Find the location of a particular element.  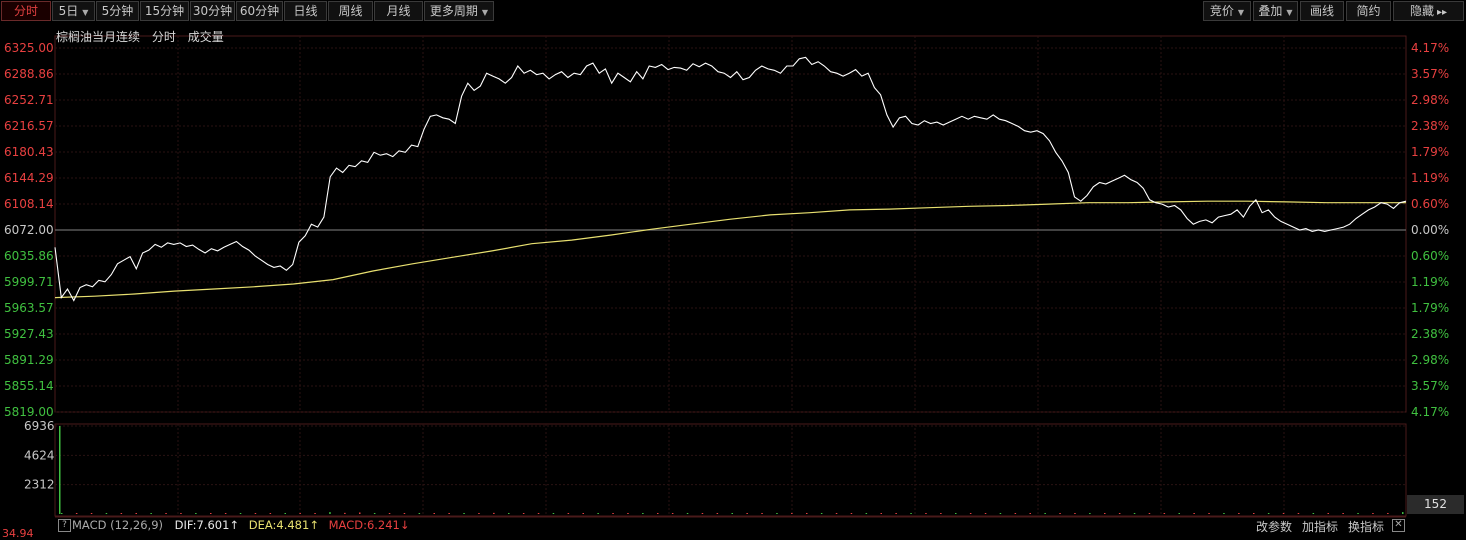

toolbar-right-button-0: 竞价 ▼ is located at coordinates (1227, 11).